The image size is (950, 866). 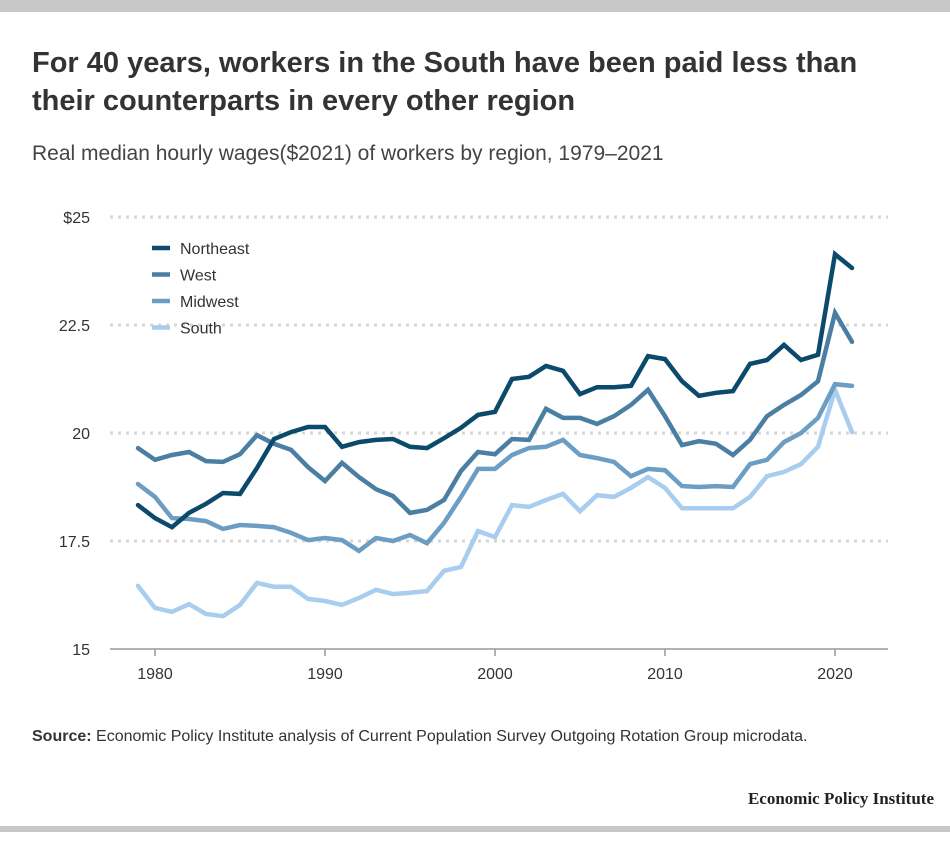 What do you see at coordinates (215, 249) in the screenshot?
I see `legend-label-northeast: Northeast` at bounding box center [215, 249].